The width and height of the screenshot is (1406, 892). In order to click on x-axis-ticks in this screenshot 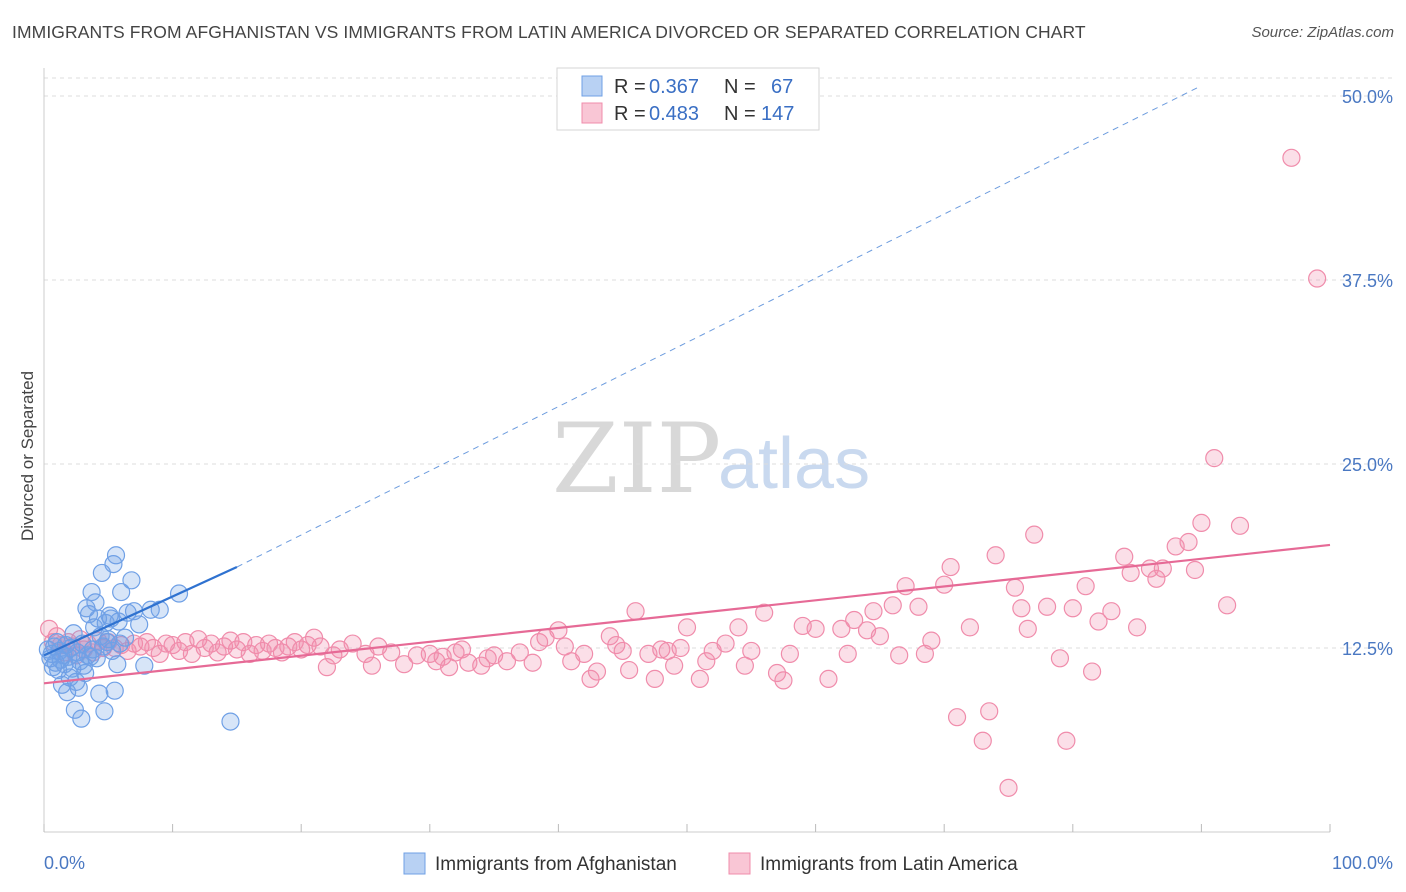, I will do `click(687, 828)`.